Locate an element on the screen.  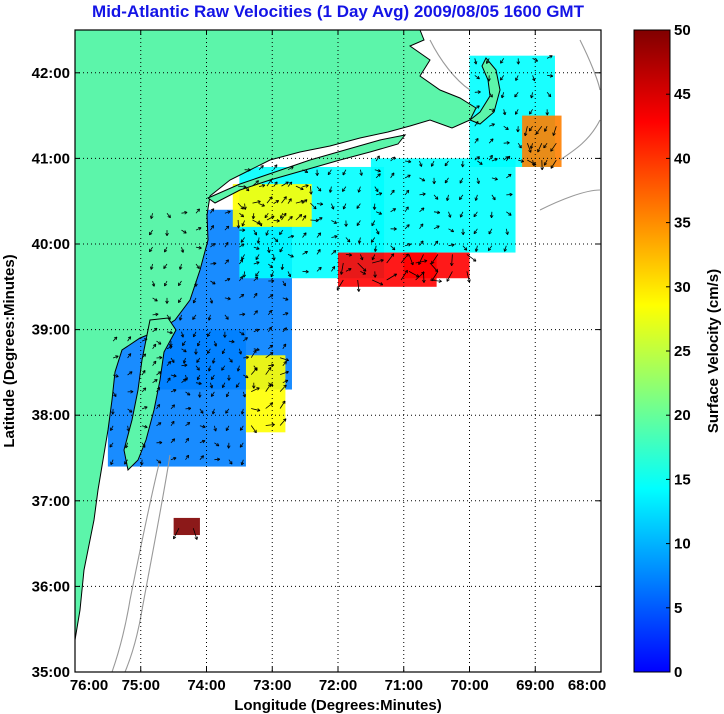
x-tick-label: 72:00 is located at coordinates (338, 685).